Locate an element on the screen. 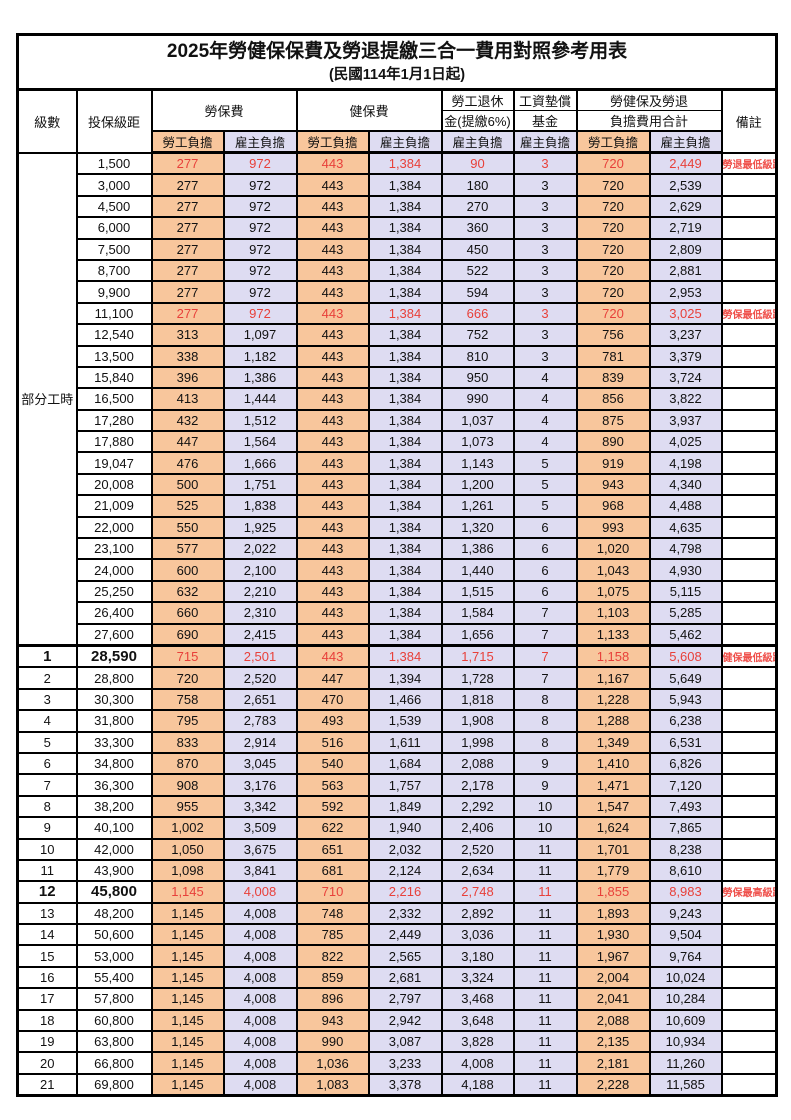  bracket-cell: 63,800 is located at coordinates (114, 1041).